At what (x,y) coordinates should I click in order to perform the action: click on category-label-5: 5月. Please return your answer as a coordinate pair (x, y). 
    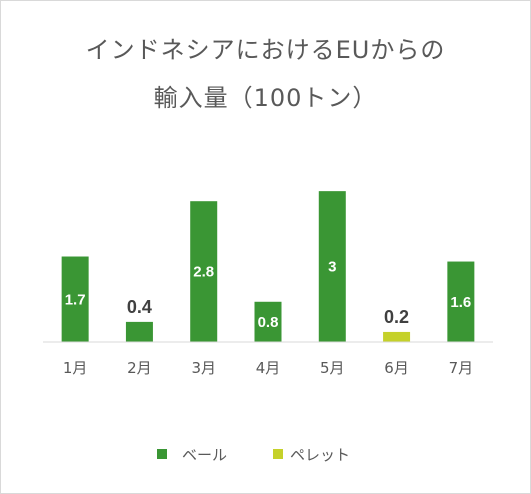
    Looking at the image, I should click on (332, 368).